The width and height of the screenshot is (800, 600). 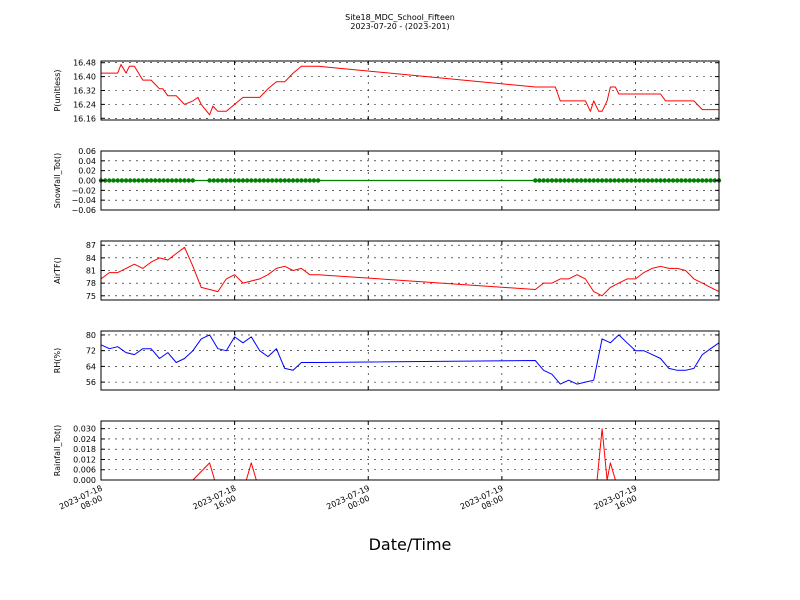 I want to click on y-axis-label: Rainfall_Tot(), so click(x=57, y=451).